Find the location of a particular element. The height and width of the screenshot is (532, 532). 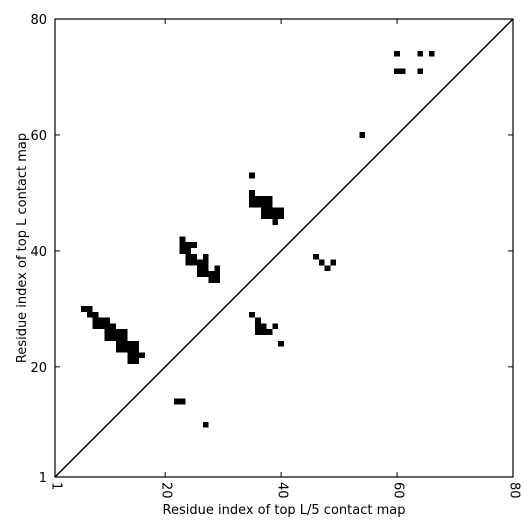

y-tick-label: 60 is located at coordinates (38, 136).